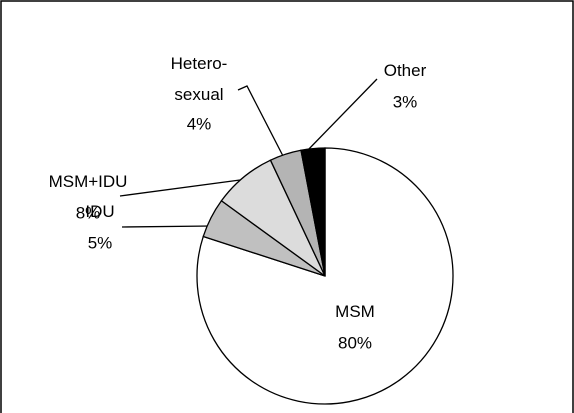 Image resolution: width=574 pixels, height=413 pixels. I want to click on value-label: 8%, so click(88, 212).